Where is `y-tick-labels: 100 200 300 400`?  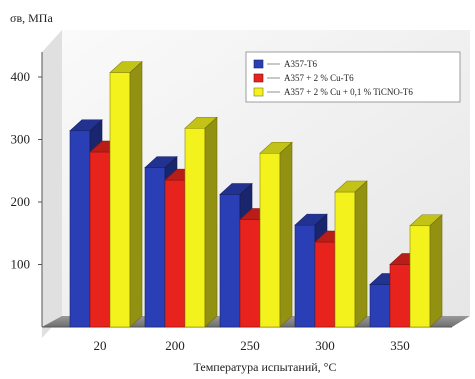 y-tick-labels: 100 200 300 400 is located at coordinates (26, 170).